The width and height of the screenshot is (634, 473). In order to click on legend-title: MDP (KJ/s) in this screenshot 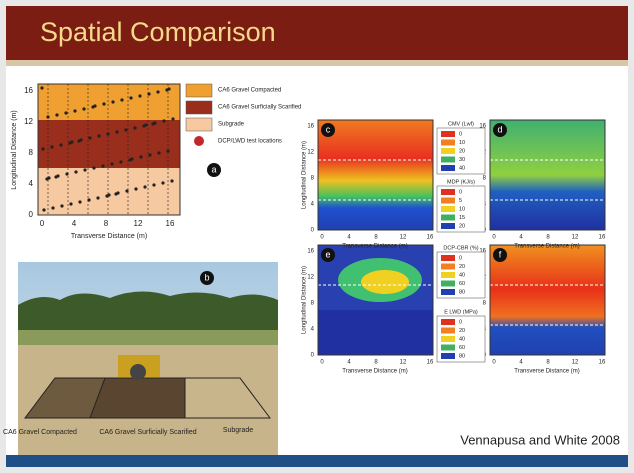, I will do `click(461, 182)`.